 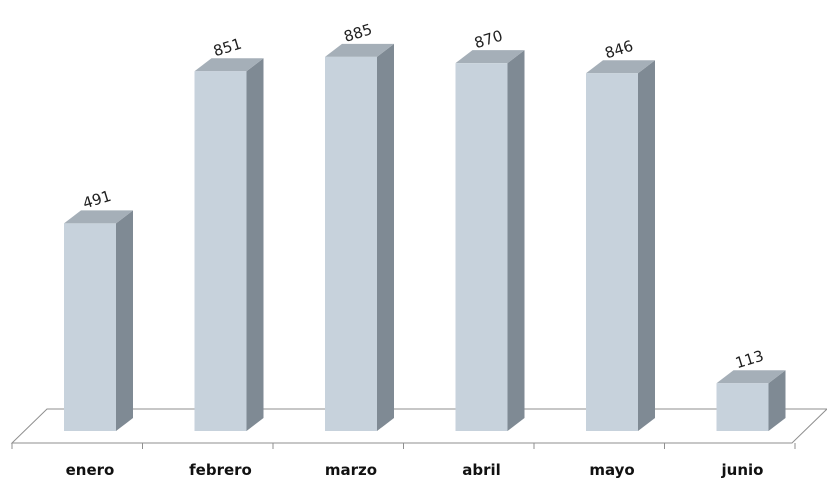 I want to click on category-label: junio, so click(x=742, y=470).